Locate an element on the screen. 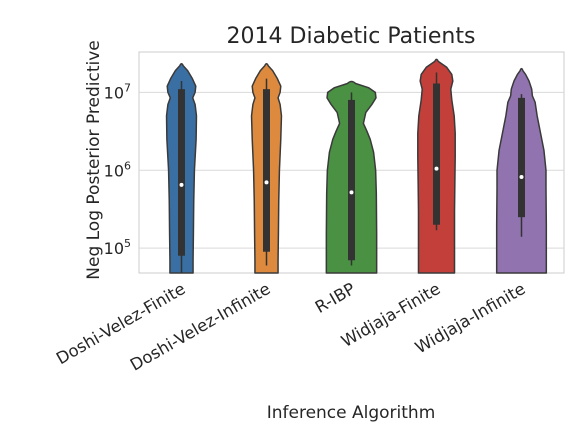 The width and height of the screenshot is (588, 428). iqr-box-doshi-velez-finite is located at coordinates (181, 172).